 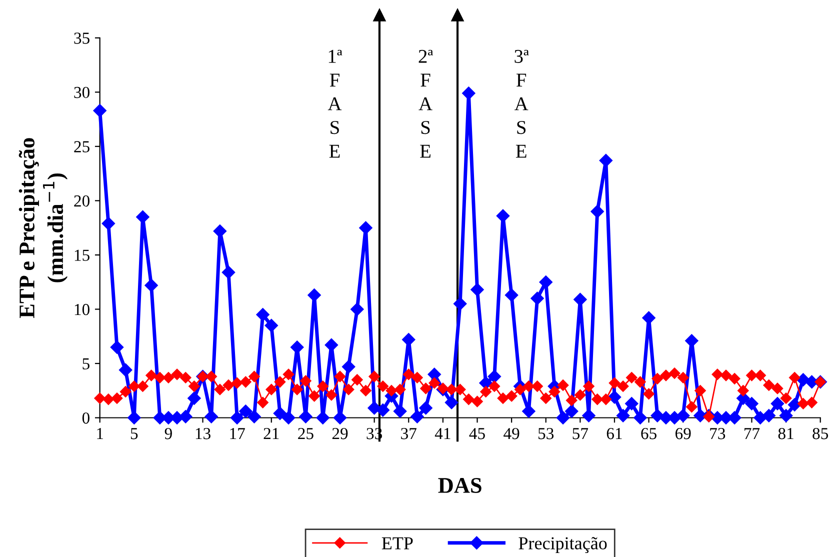 I want to click on annotation: 3ª F A S E, so click(x=521, y=104).